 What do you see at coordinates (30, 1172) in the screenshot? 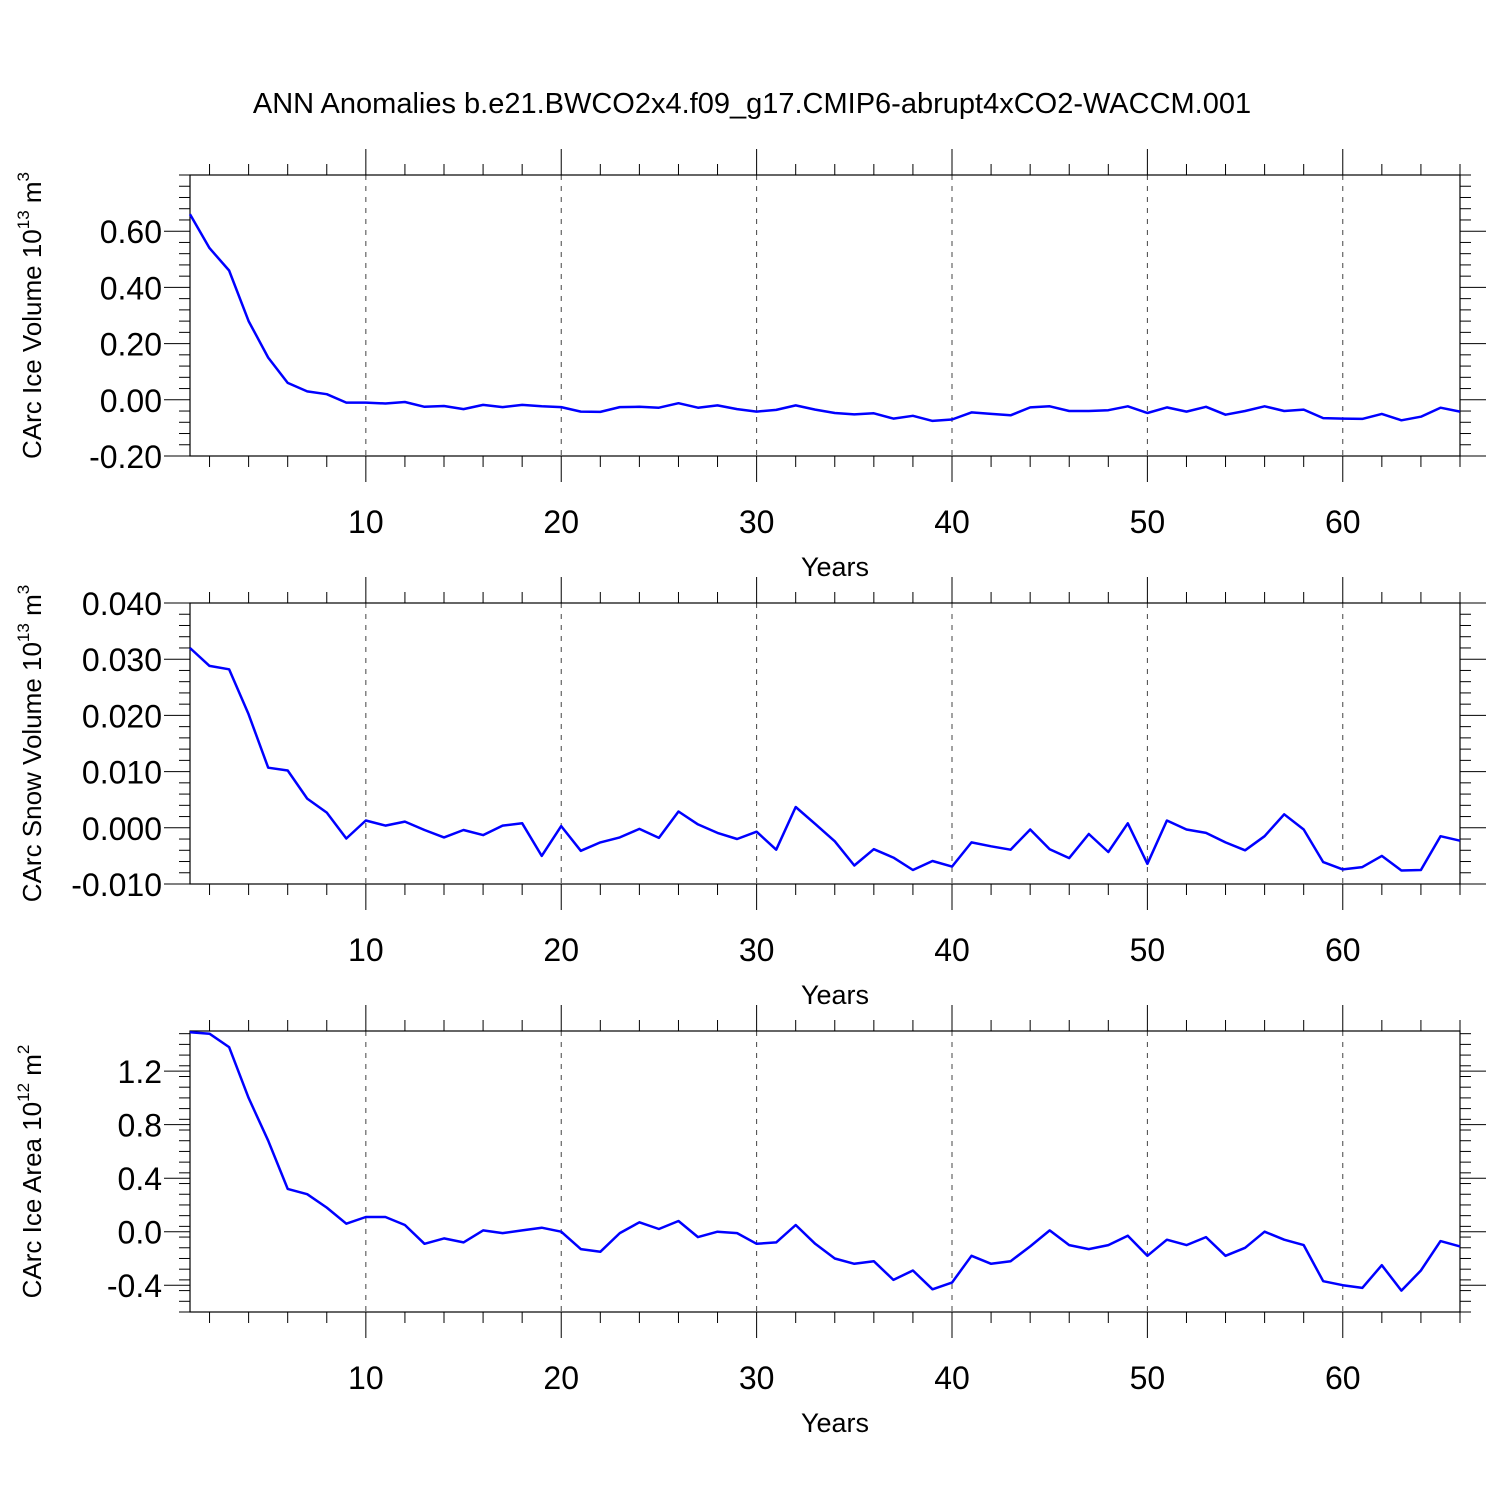
I see `y-axis-label: CArc Ice Area 1012 m2` at bounding box center [30, 1172].